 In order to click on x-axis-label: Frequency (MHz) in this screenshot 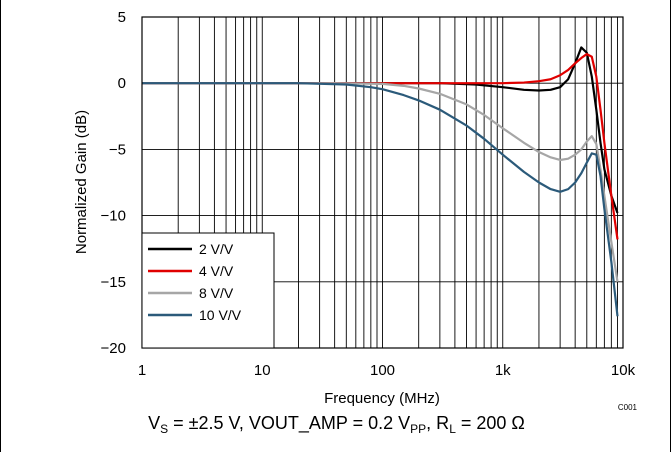, I will do `click(382, 398)`.